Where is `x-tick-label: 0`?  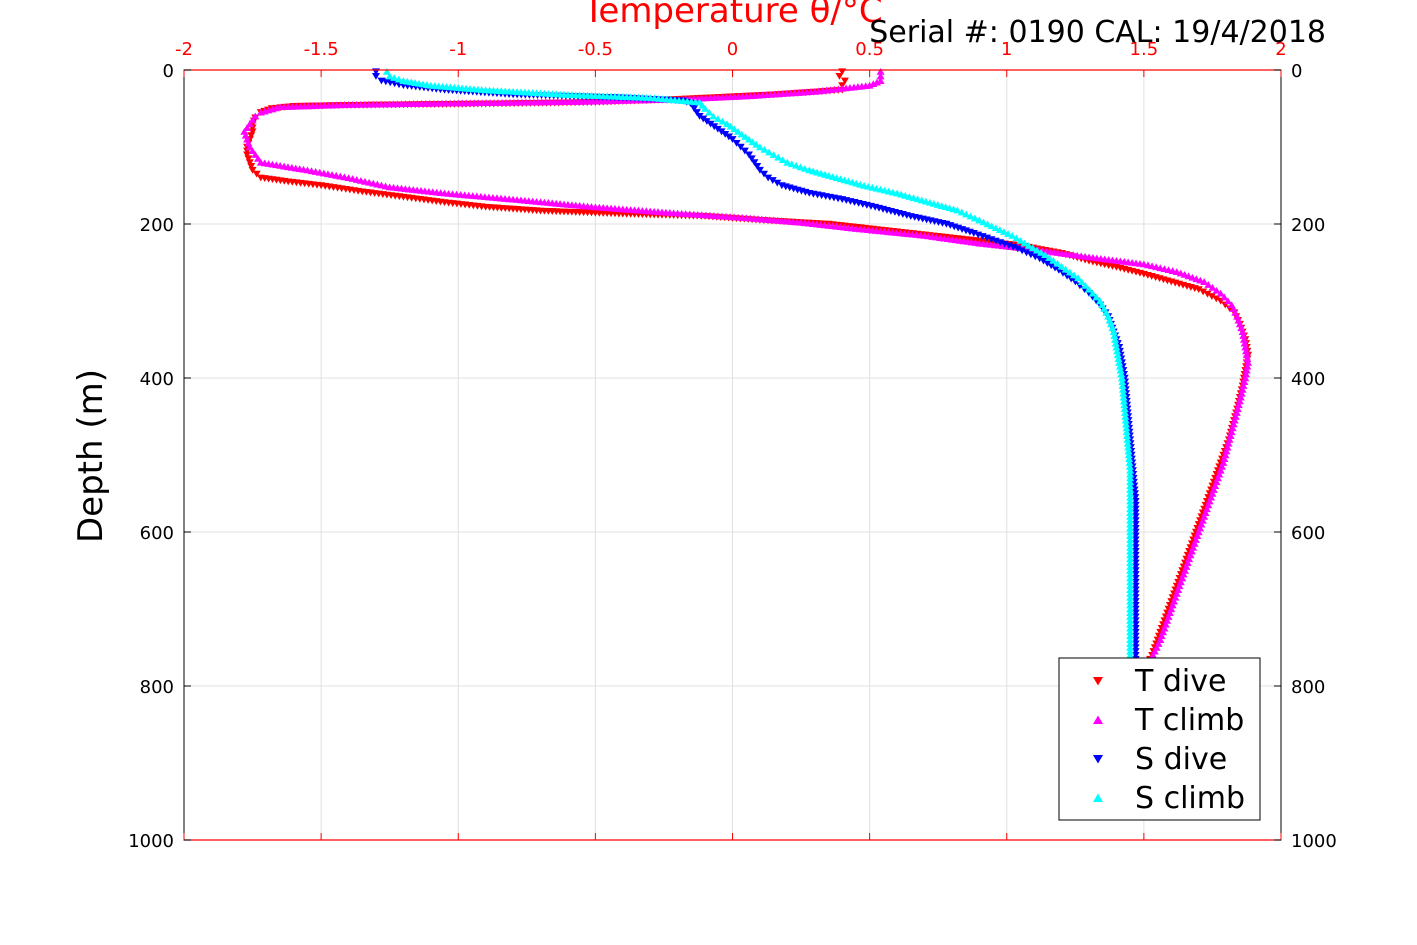
x-tick-label: 0 is located at coordinates (732, 49).